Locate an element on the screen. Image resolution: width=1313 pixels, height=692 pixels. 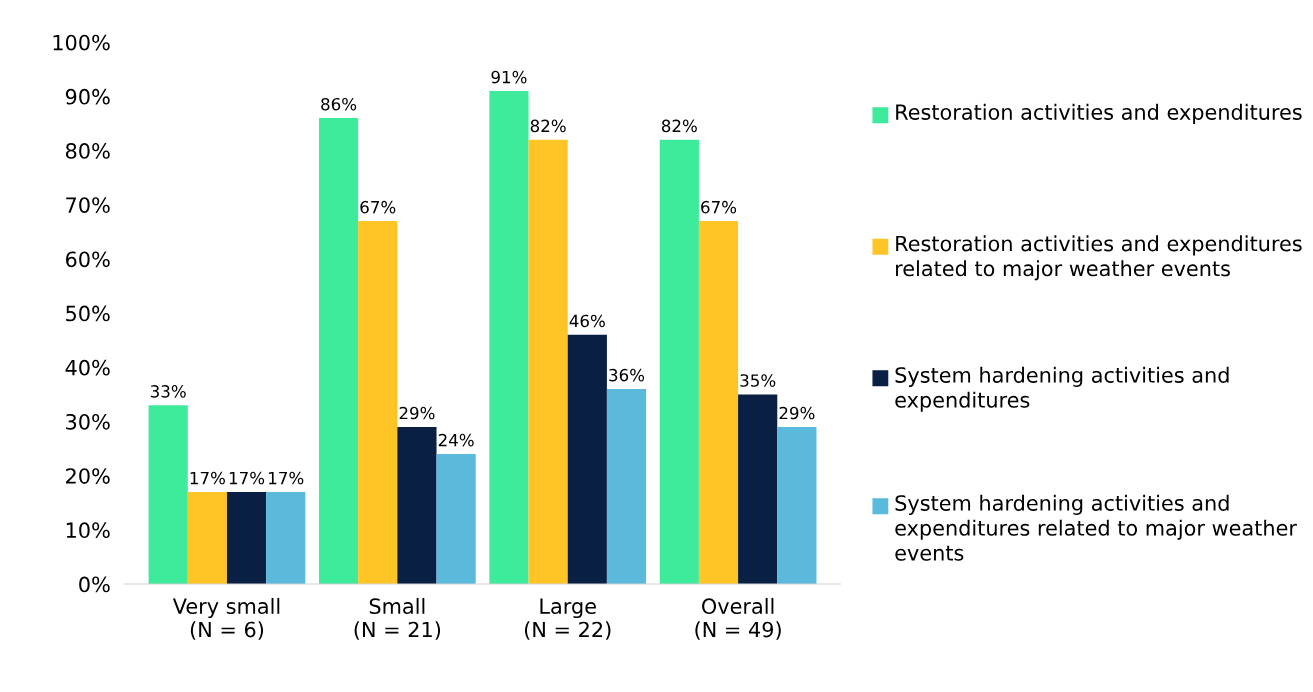
y-tick-label: 50% is located at coordinates (88, 313).